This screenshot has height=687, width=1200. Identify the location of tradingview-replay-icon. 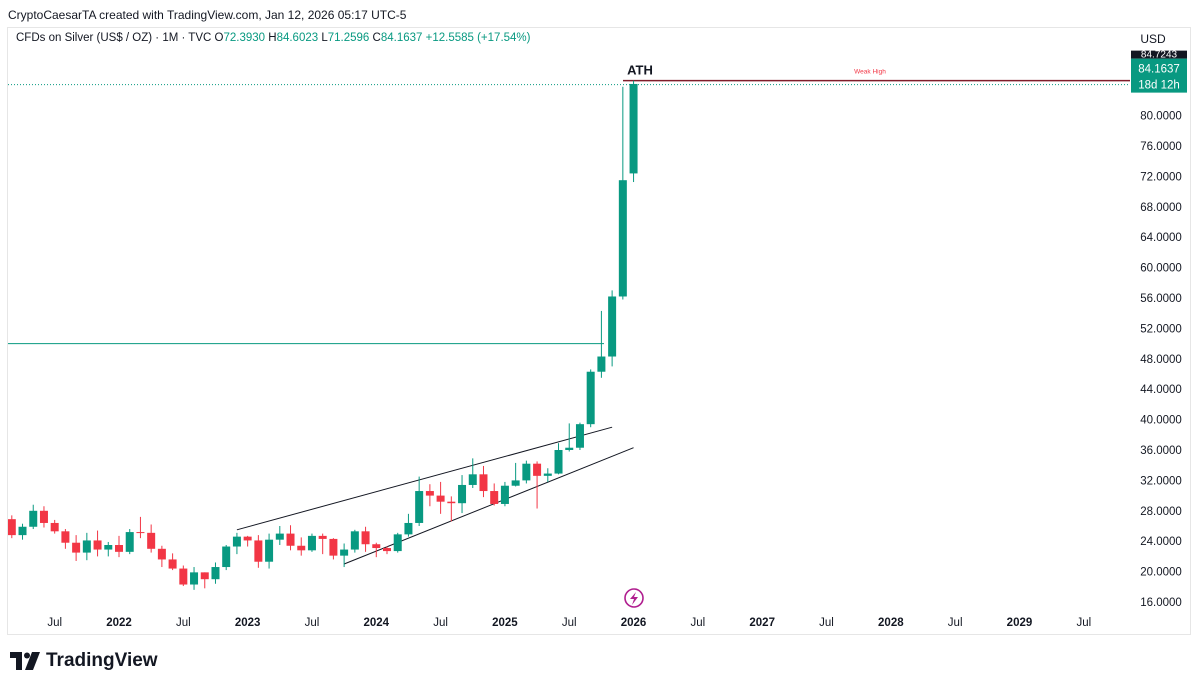
(634, 598).